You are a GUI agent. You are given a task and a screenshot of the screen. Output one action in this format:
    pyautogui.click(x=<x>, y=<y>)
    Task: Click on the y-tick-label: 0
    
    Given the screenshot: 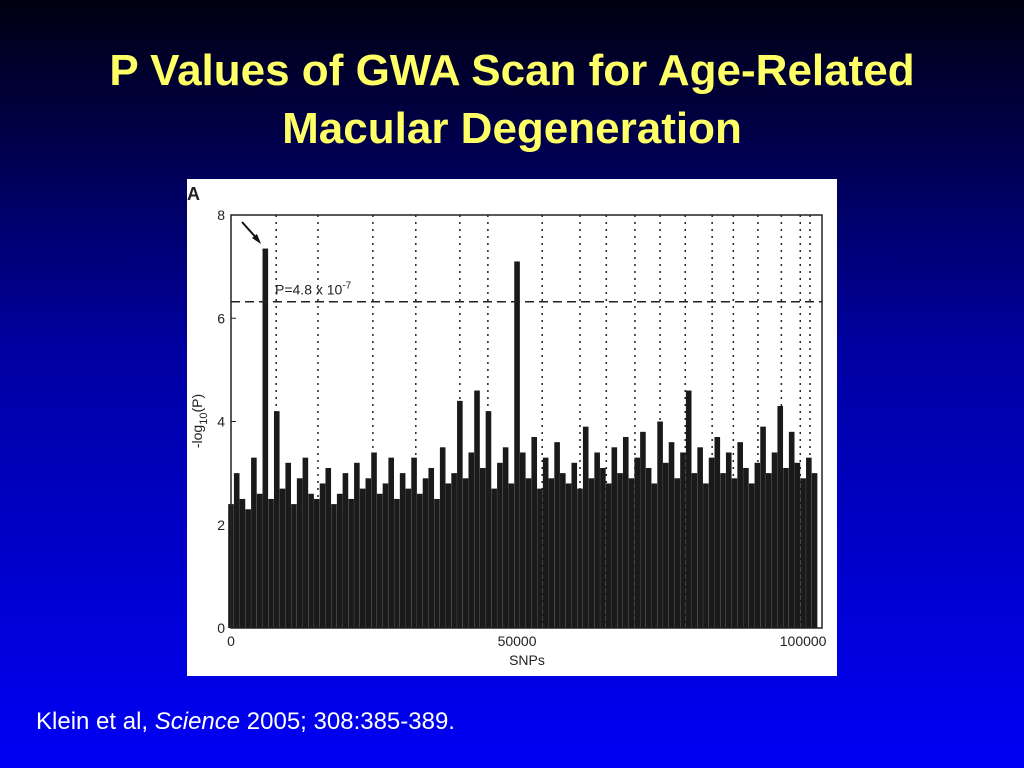 What is the action you would take?
    pyautogui.click(x=221, y=628)
    